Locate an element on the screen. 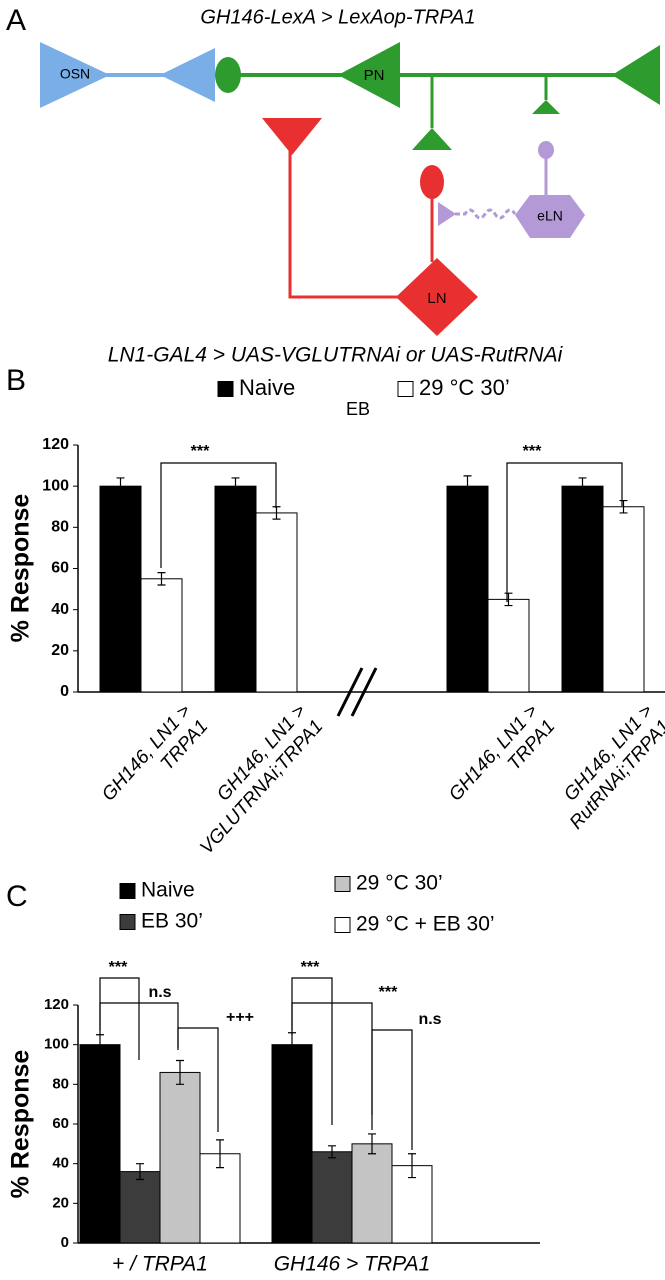 This screenshot has width=665, height=1280. osn-terminal is located at coordinates (187, 75).